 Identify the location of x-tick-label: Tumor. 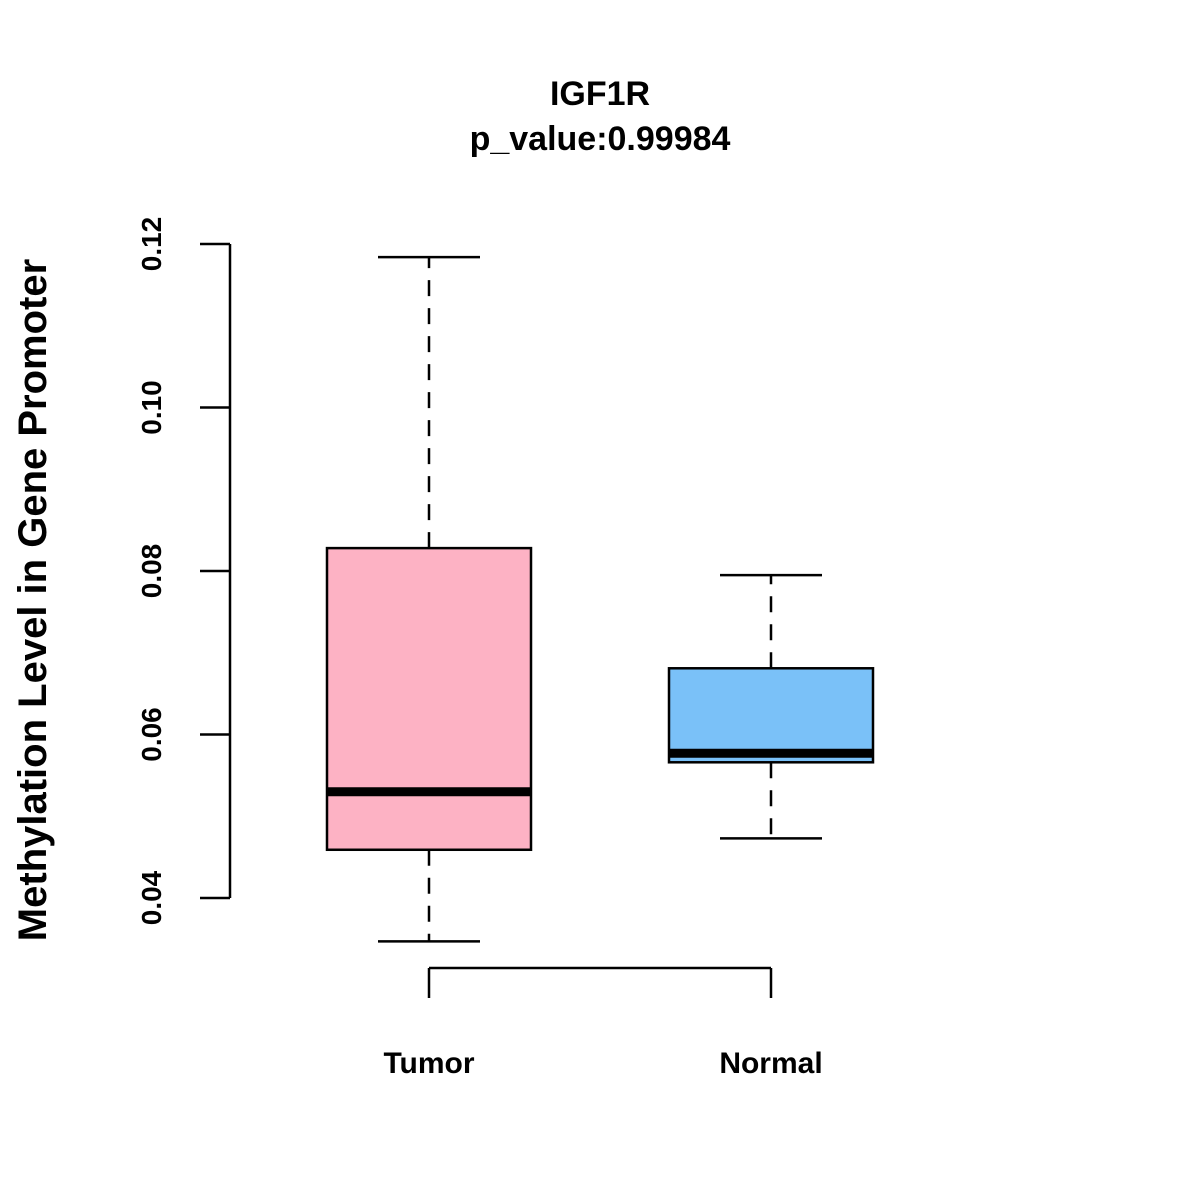
(428, 1063).